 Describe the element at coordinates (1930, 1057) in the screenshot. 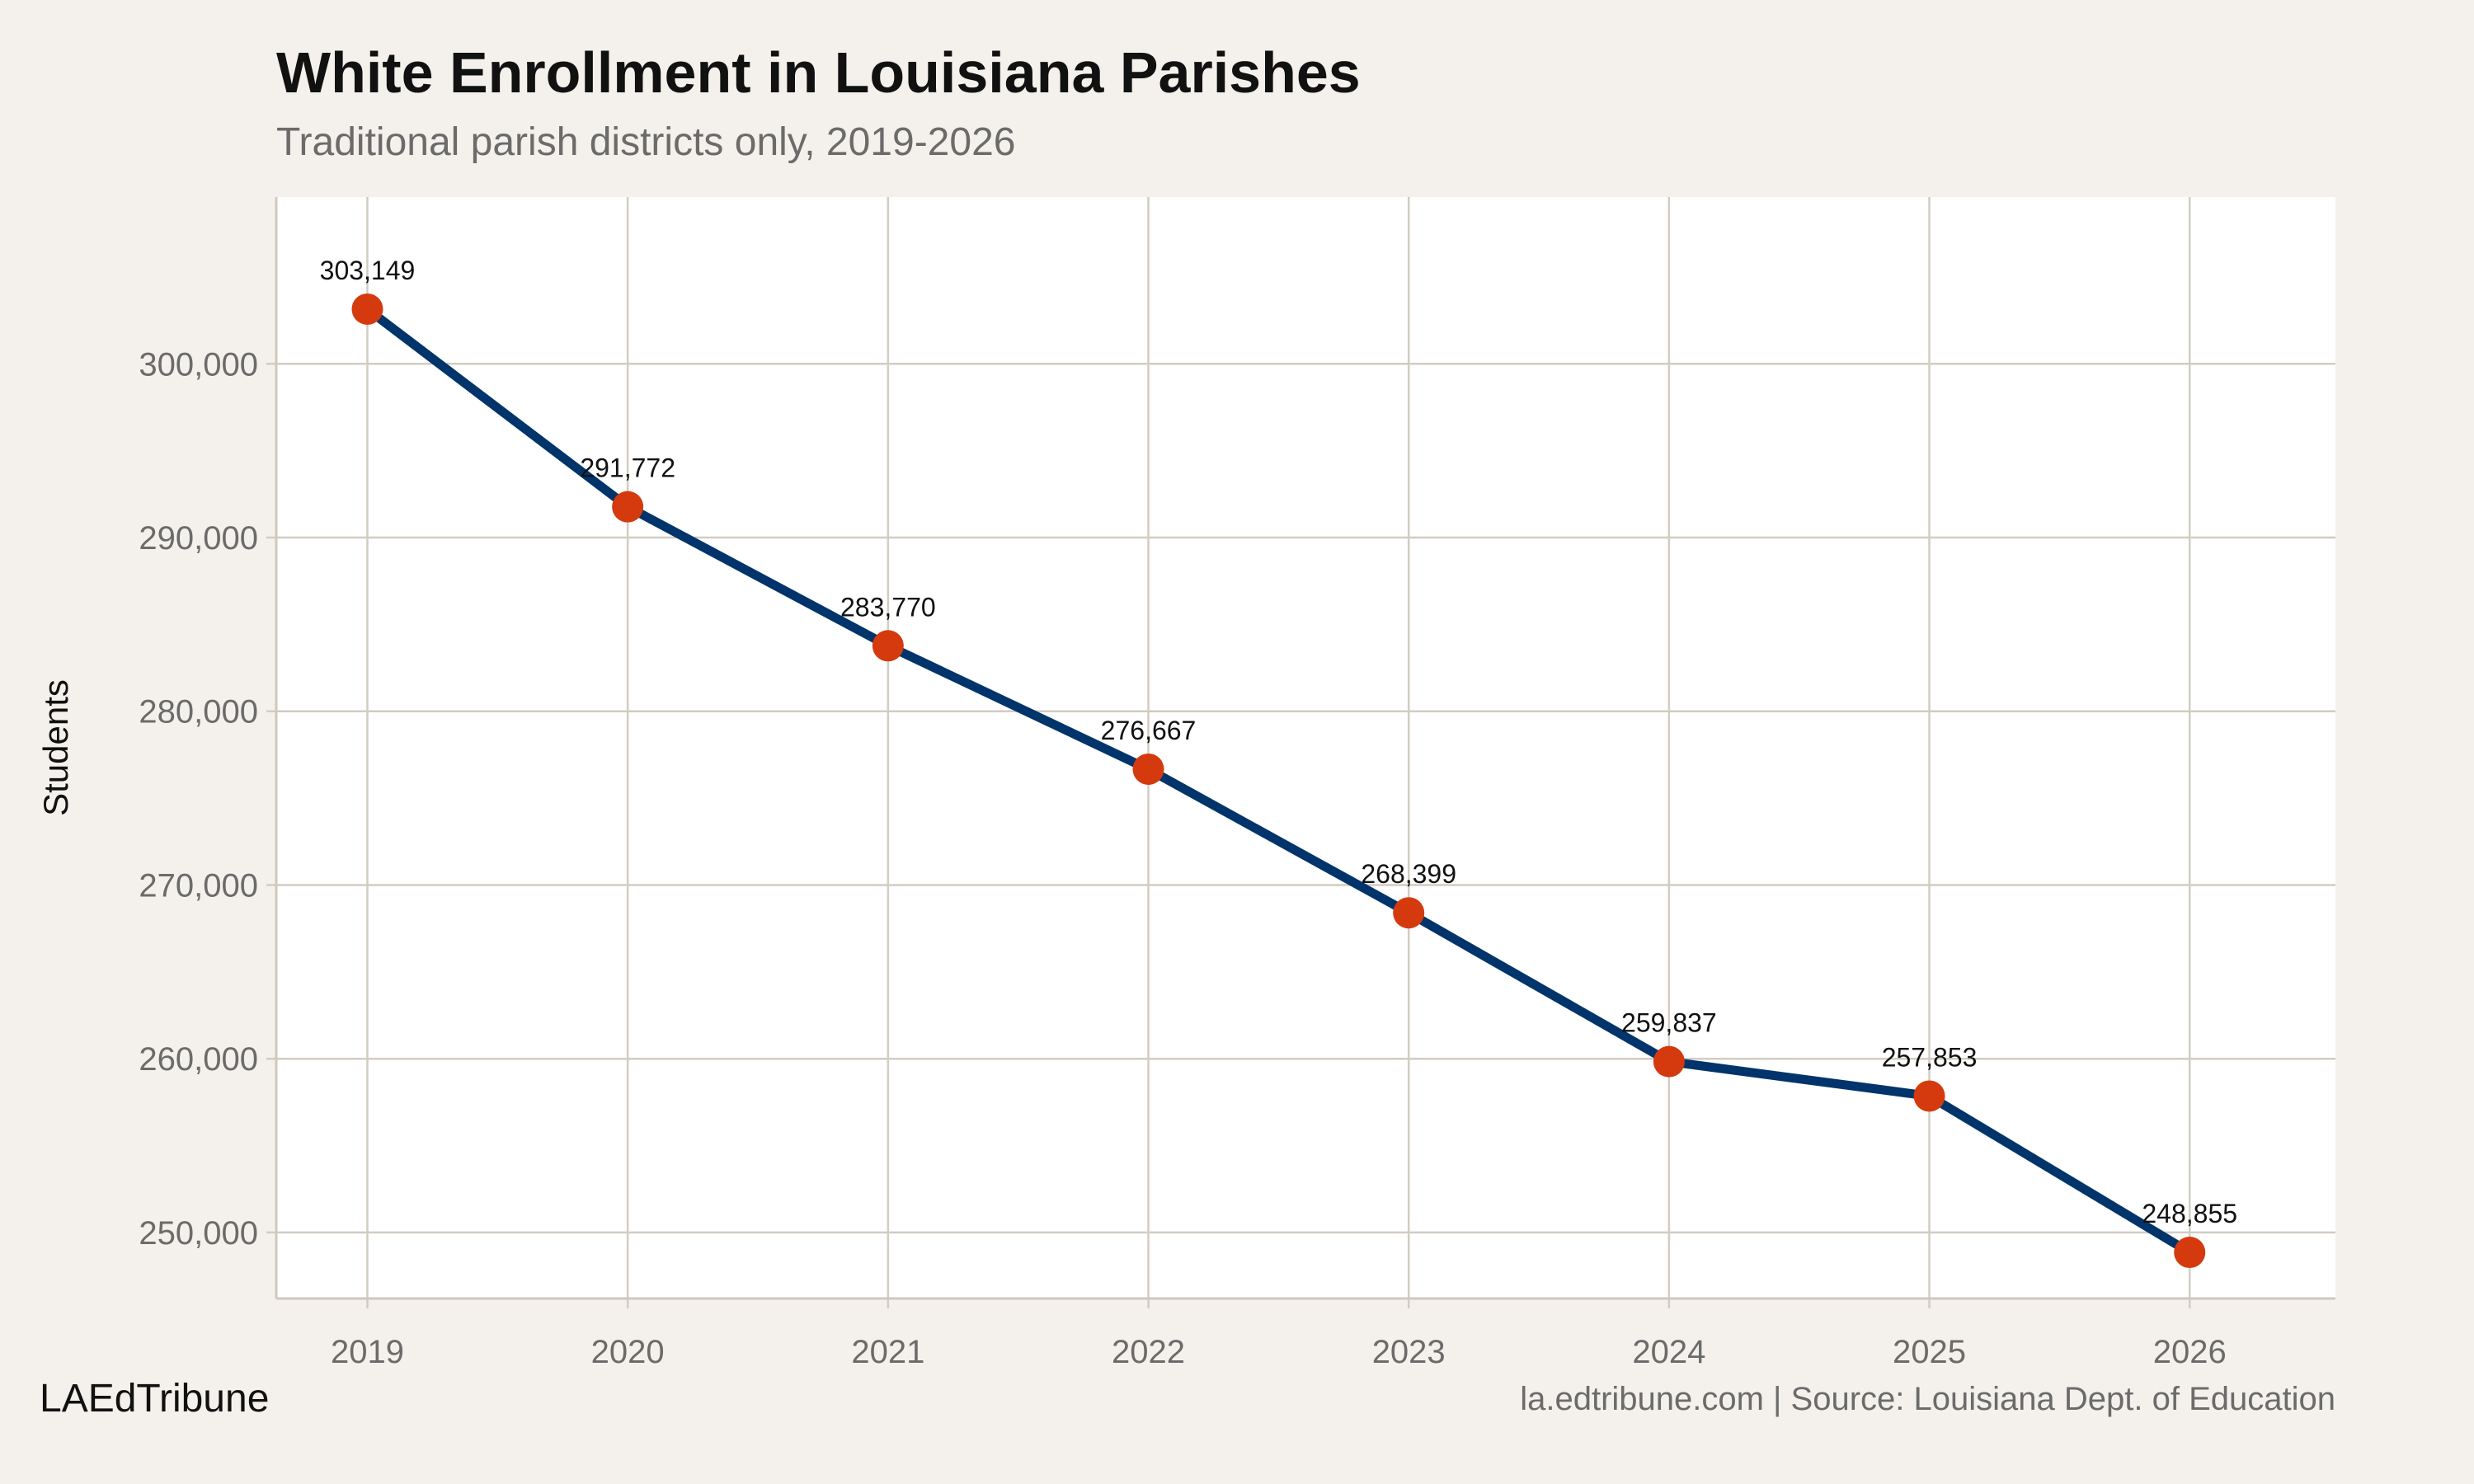

I see `data-label: 257,853` at that location.